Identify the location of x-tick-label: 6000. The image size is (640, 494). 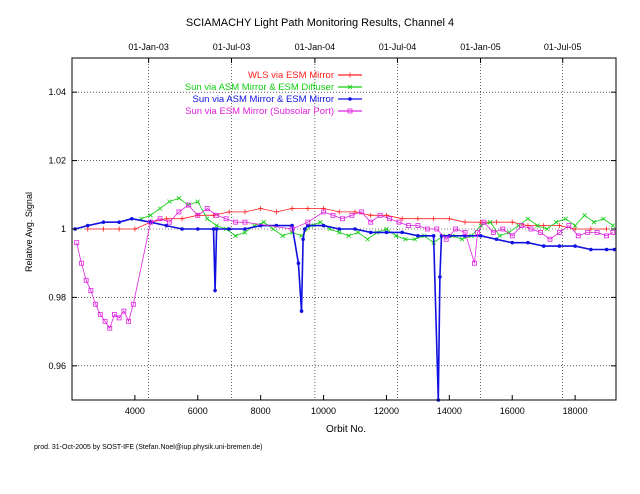
(198, 411).